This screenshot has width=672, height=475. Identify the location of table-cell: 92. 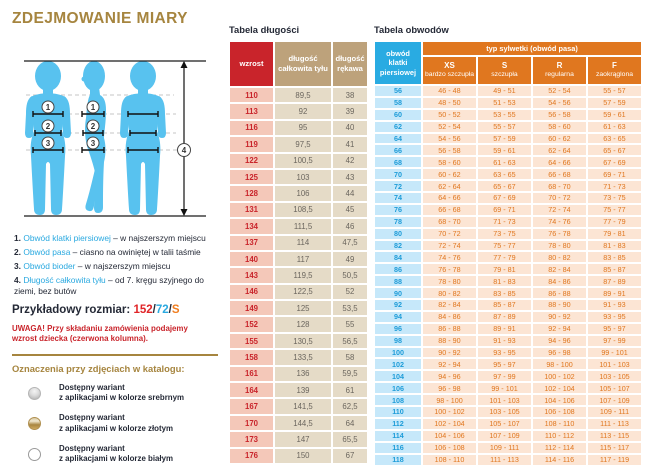
(398, 305).